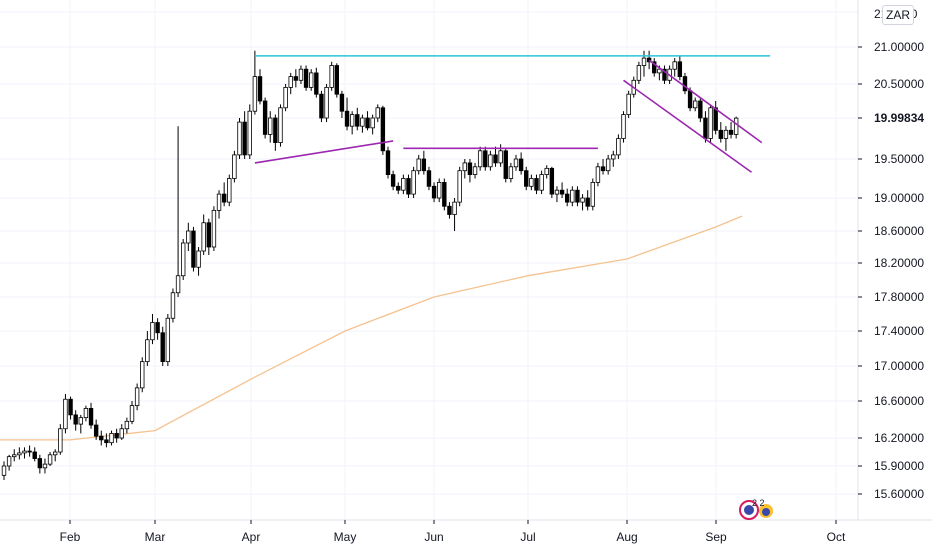 The width and height of the screenshot is (932, 550). Describe the element at coordinates (899, 263) in the screenshot. I see `y-tick-label: 18.20000` at that location.